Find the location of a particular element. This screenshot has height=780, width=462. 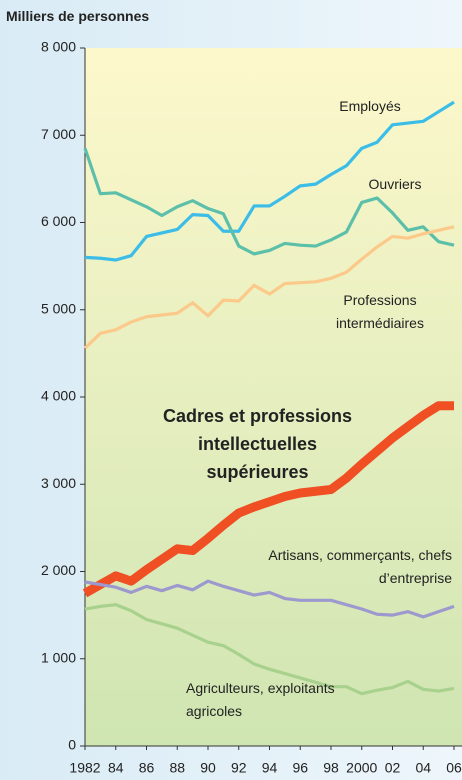

y-tick-label: 4 000 is located at coordinates (58, 396).